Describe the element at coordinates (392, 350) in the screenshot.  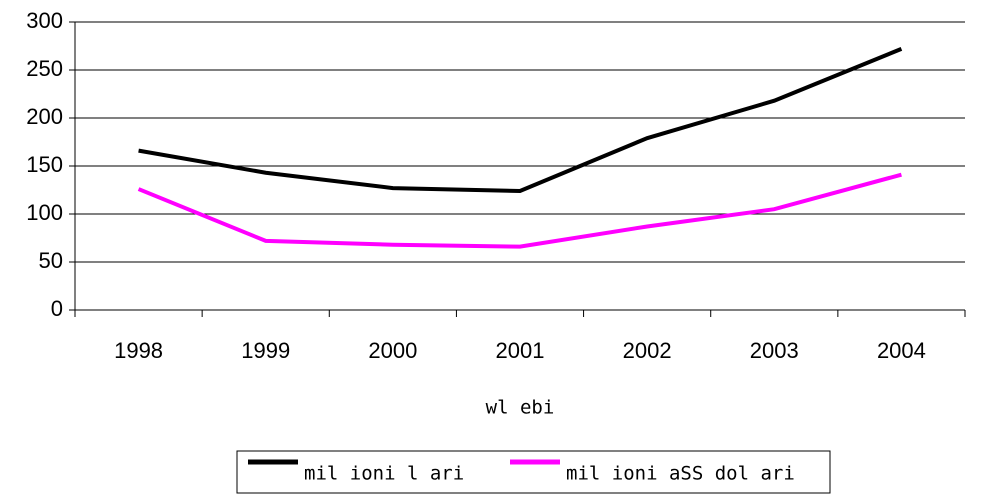
I see `x-tick-label: 2000` at that location.